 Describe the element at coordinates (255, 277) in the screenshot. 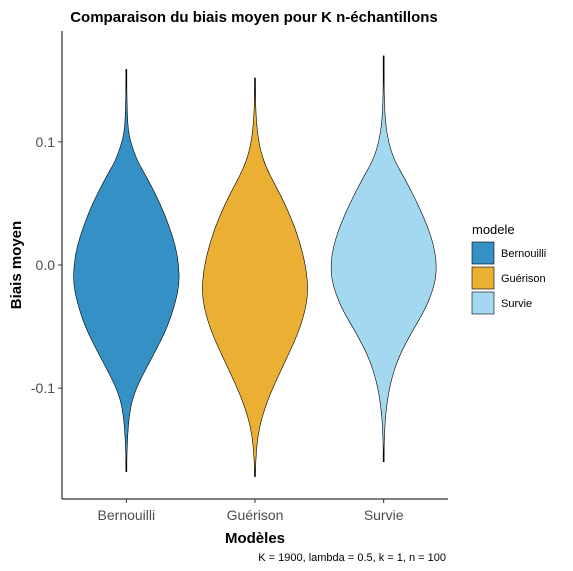

I see `violin-guérison` at that location.